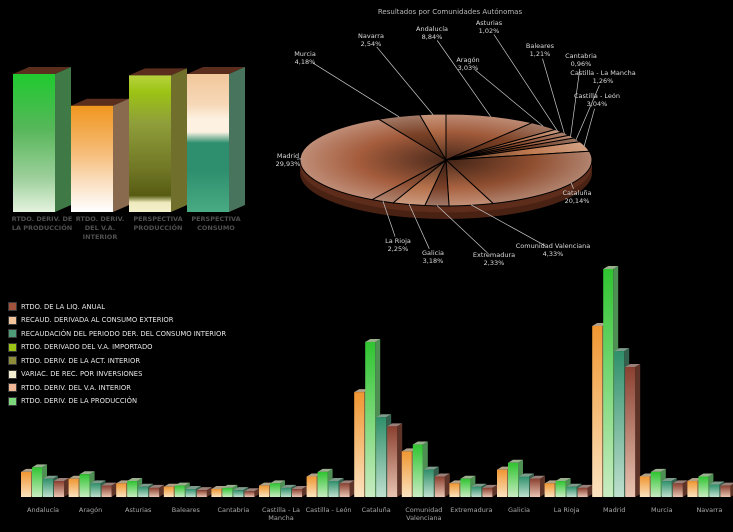 This screenshot has width=733, height=532. Describe the element at coordinates (76, 387) in the screenshot. I see `legend-label: RTDO. DERIV. DEL V.A. INTERIOR` at that location.